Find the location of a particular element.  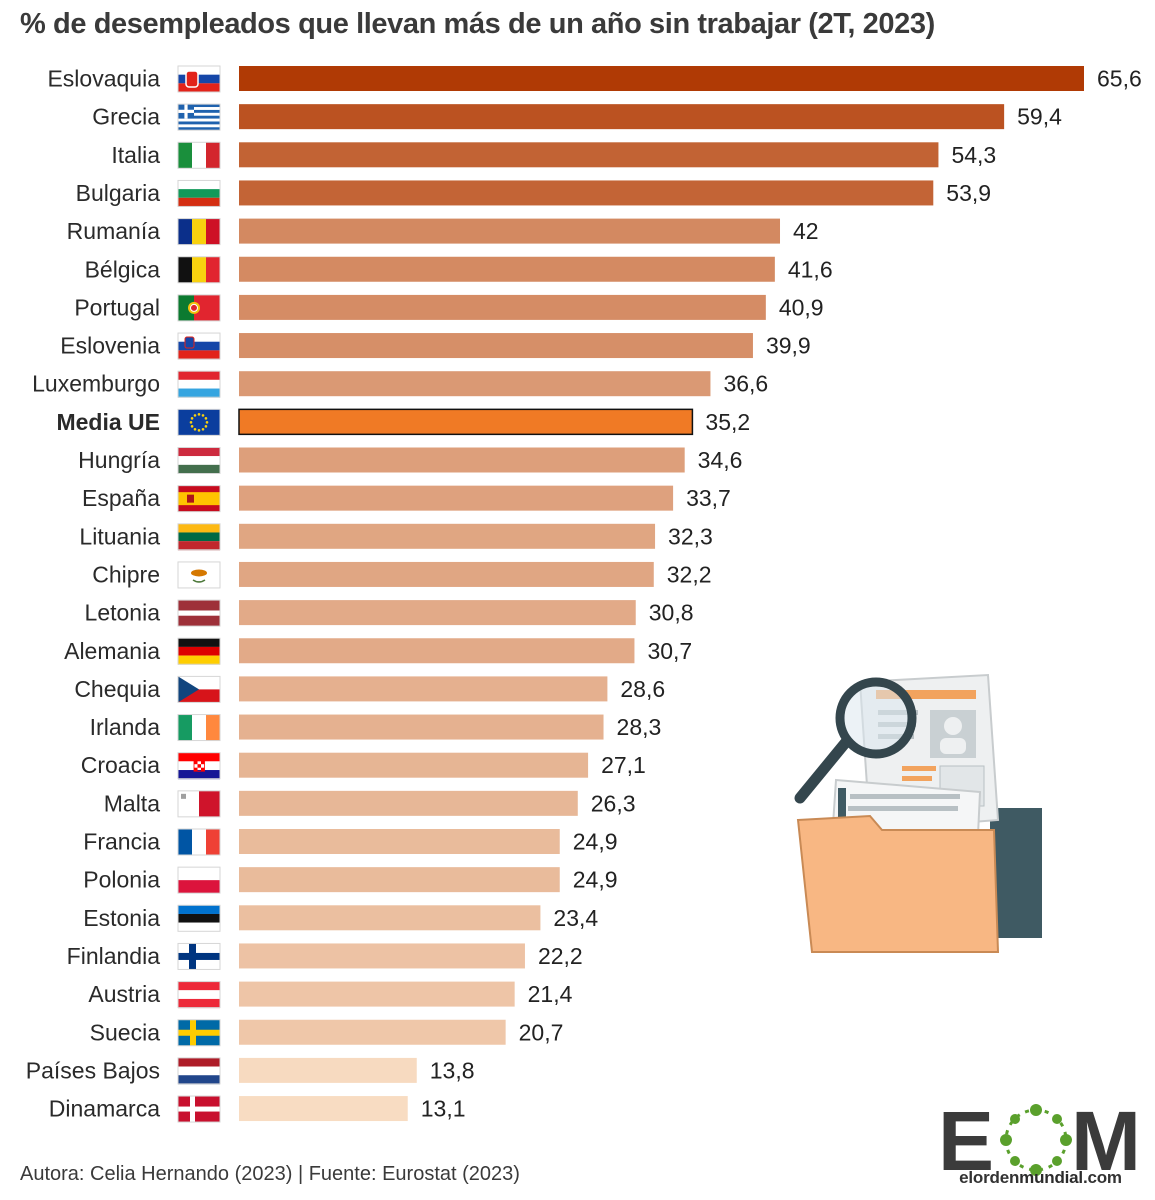

data-label: 54,3 is located at coordinates (973, 155).